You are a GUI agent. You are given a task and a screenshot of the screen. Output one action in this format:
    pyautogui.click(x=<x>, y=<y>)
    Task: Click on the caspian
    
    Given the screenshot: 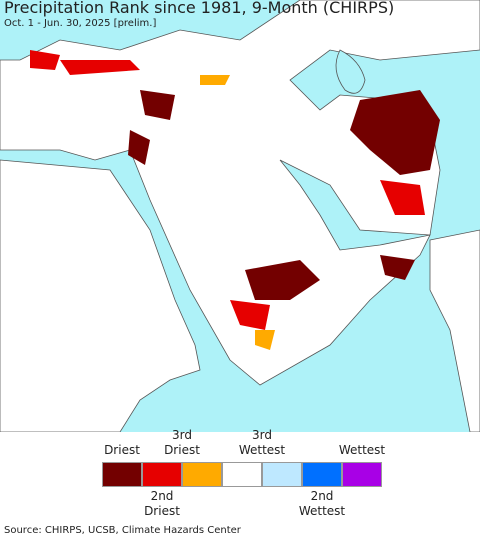 What is the action you would take?
    pyautogui.click(x=350, y=71)
    